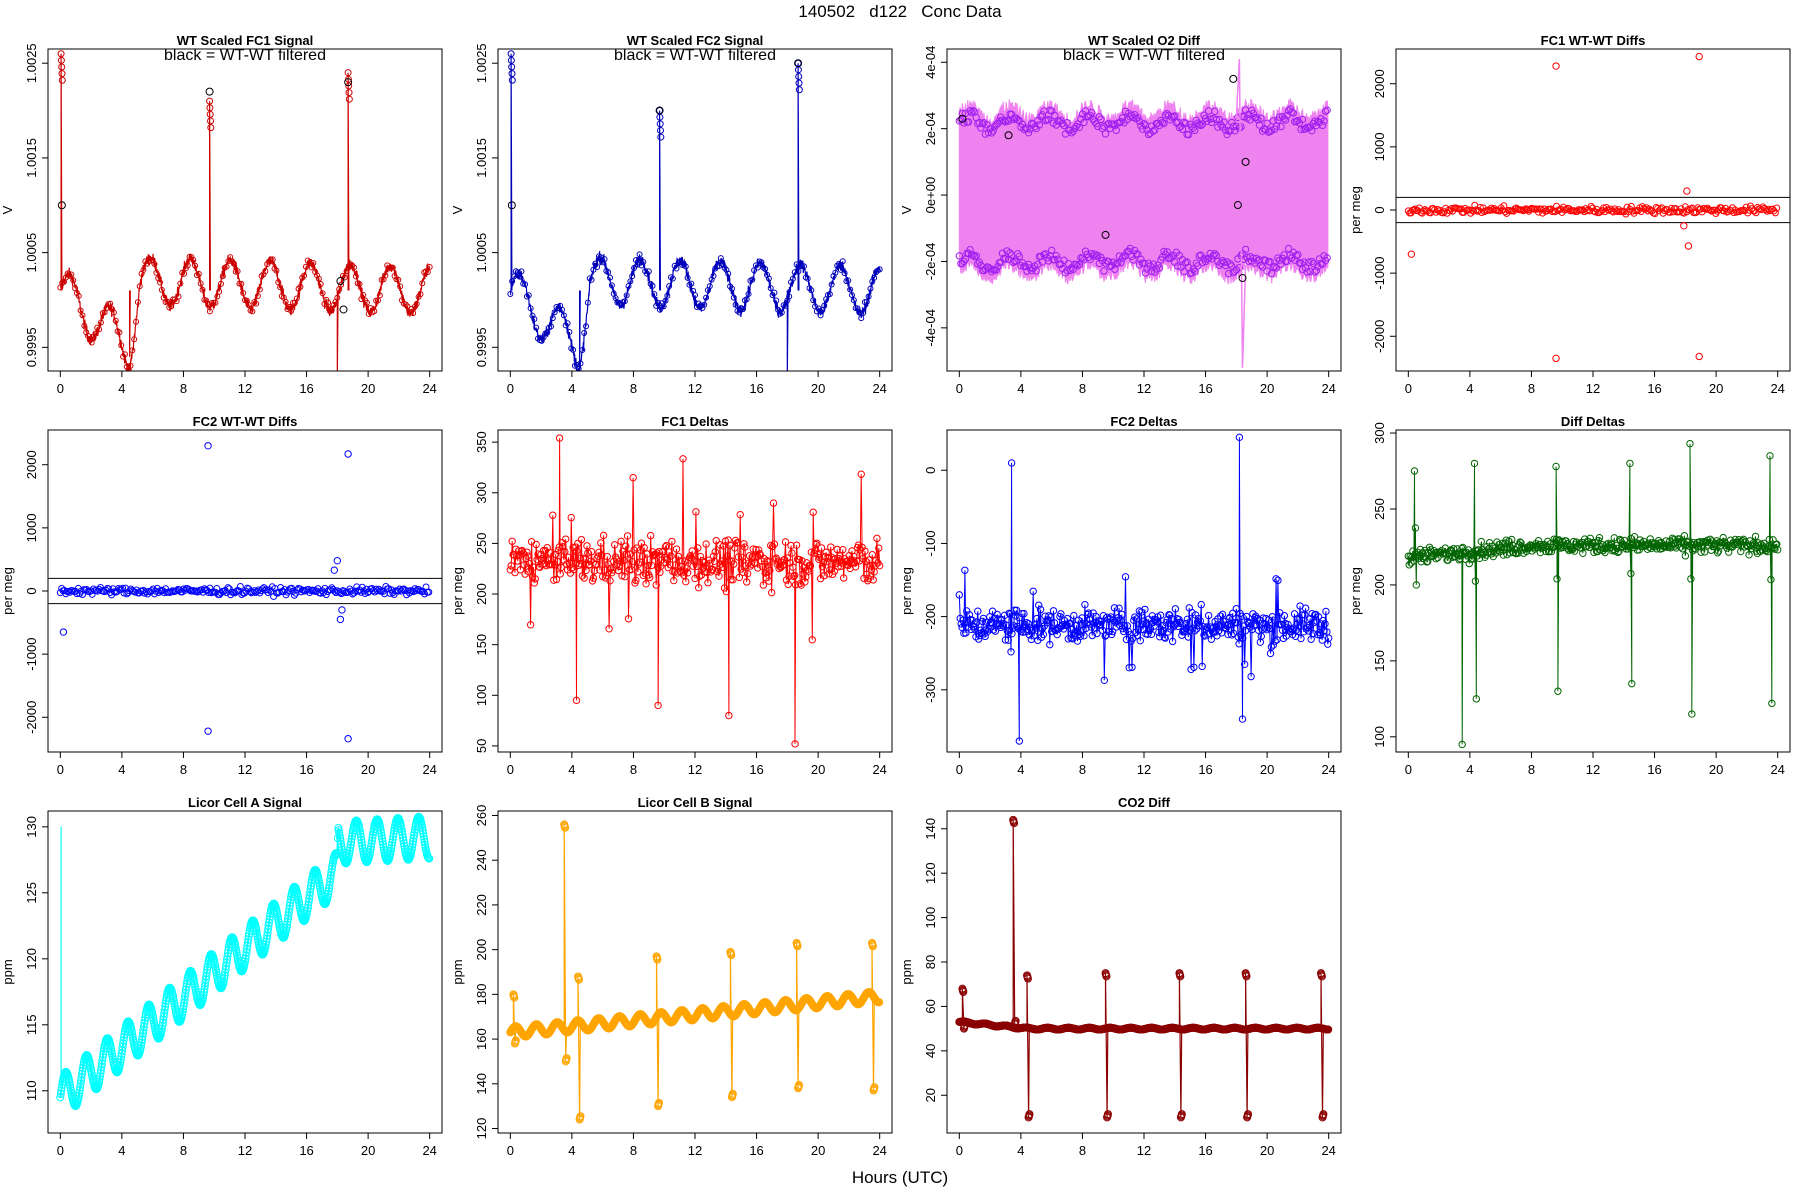  What do you see at coordinates (481, 746) in the screenshot?
I see `y-tick-label: 50` at bounding box center [481, 746].